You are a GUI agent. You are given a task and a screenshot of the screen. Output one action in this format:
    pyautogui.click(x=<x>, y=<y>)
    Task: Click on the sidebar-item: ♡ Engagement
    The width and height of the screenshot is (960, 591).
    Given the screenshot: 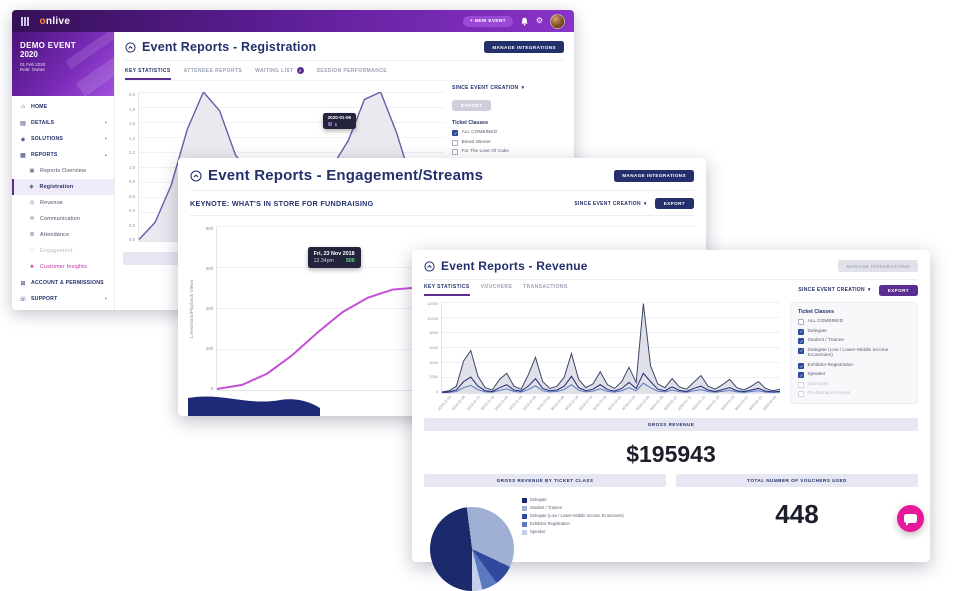 What is the action you would take?
    pyautogui.click(x=63, y=251)
    